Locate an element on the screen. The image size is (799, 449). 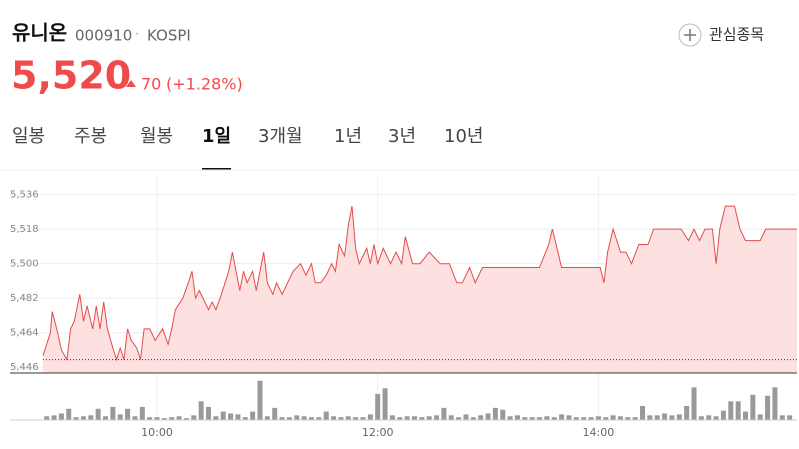
change-pct: (+1.28%) is located at coordinates (204, 84).